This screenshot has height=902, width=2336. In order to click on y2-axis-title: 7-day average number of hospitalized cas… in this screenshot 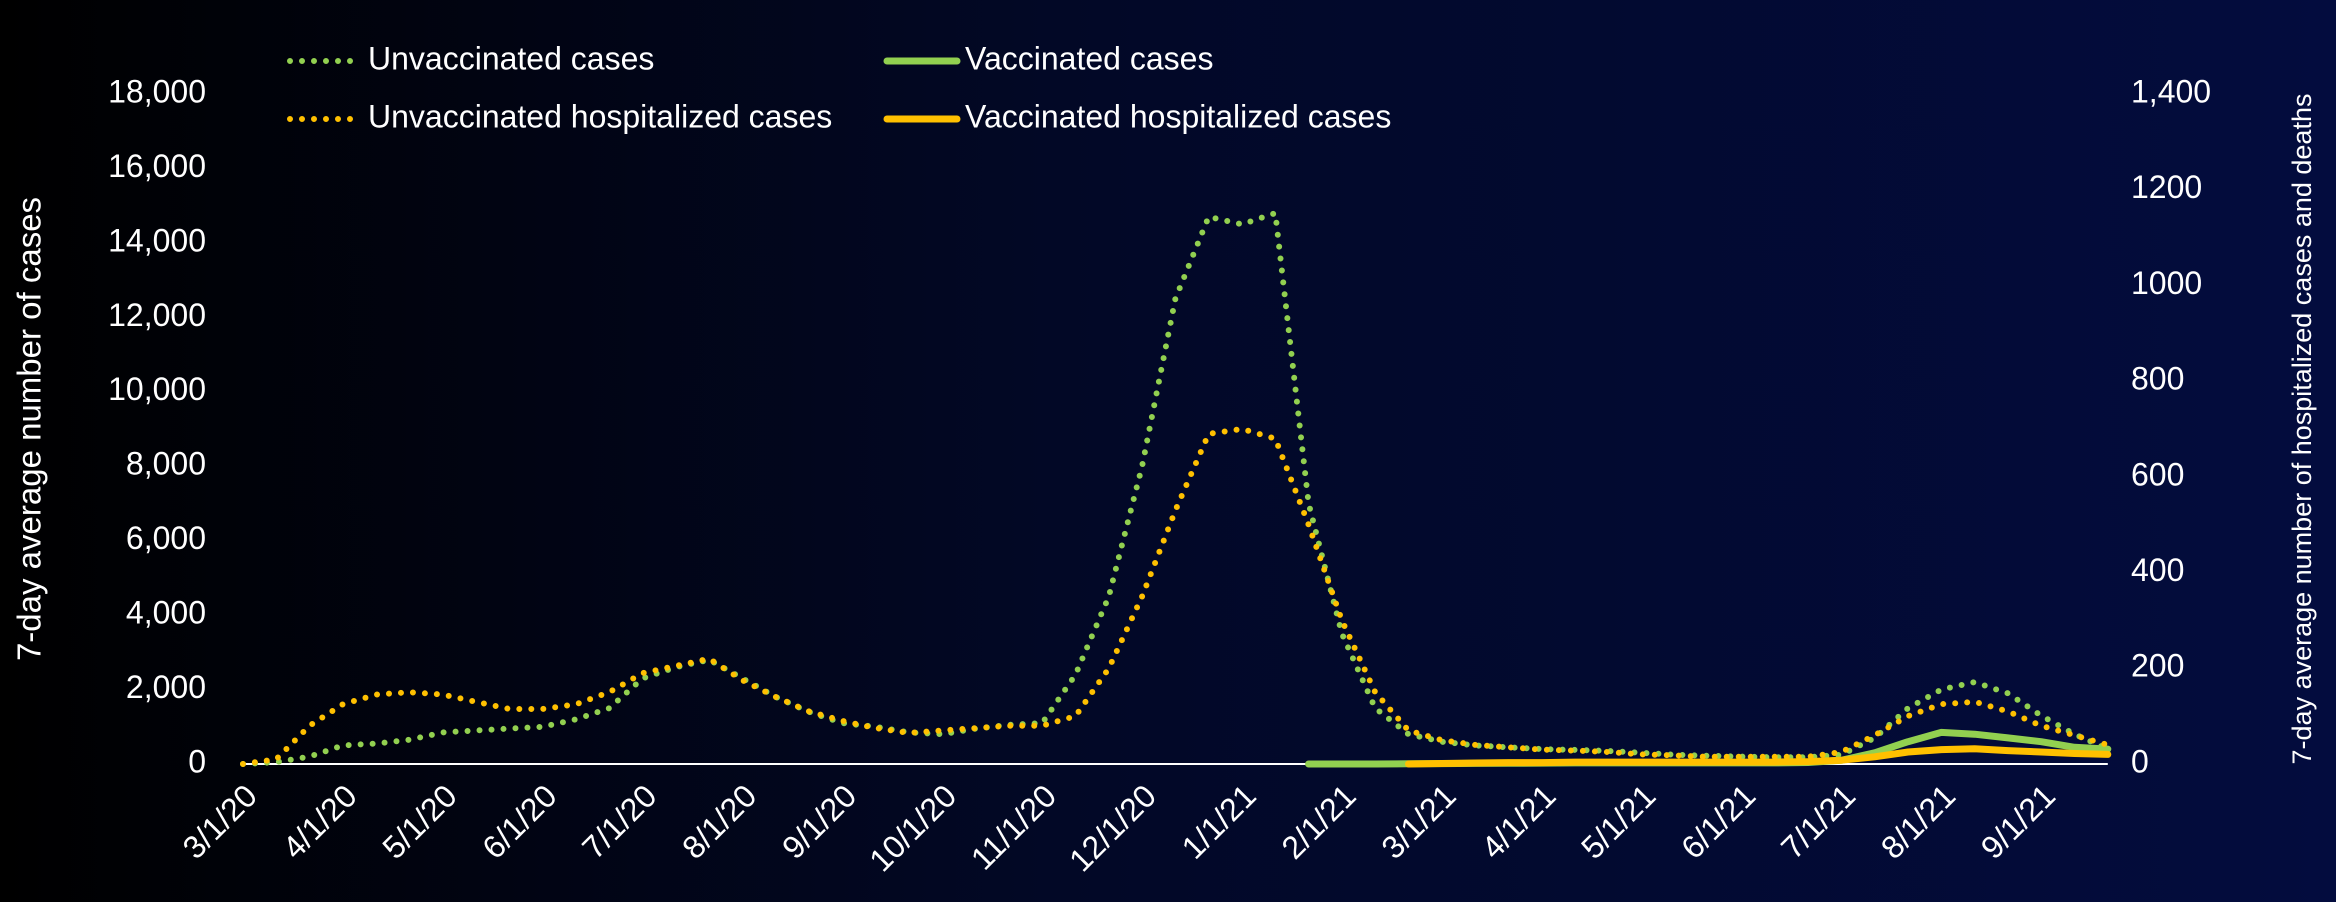, I will do `click(2302, 429)`.